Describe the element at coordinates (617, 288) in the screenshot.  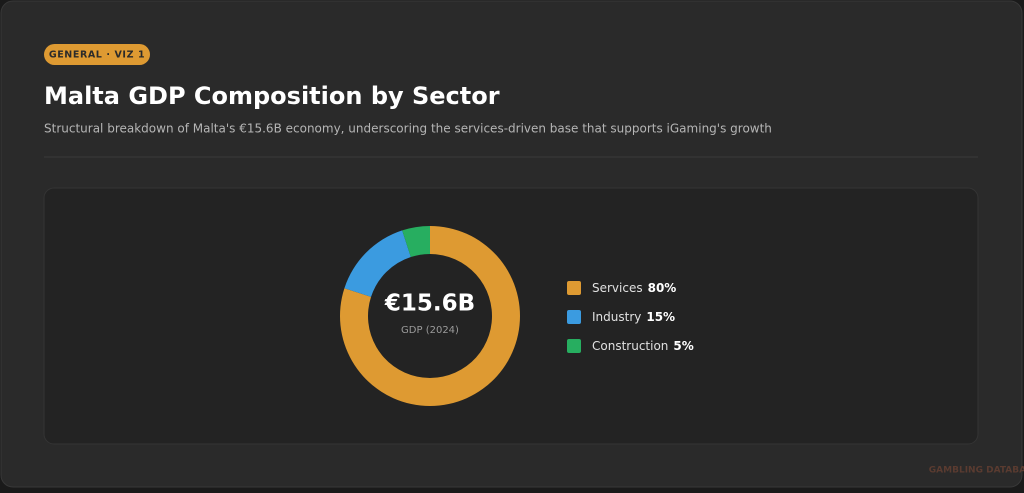
I see `legend-label: Services` at that location.